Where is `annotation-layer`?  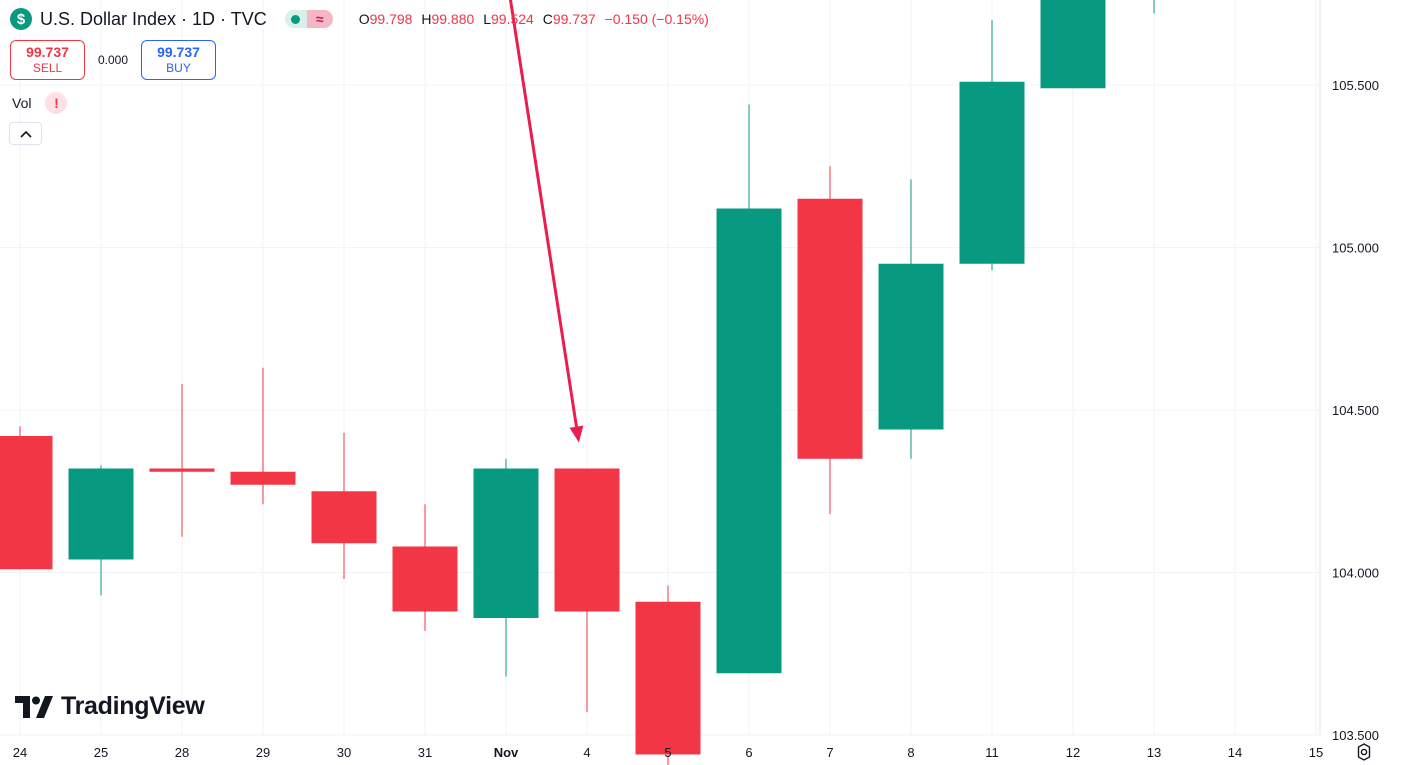
annotation-layer is located at coordinates (546, 221).